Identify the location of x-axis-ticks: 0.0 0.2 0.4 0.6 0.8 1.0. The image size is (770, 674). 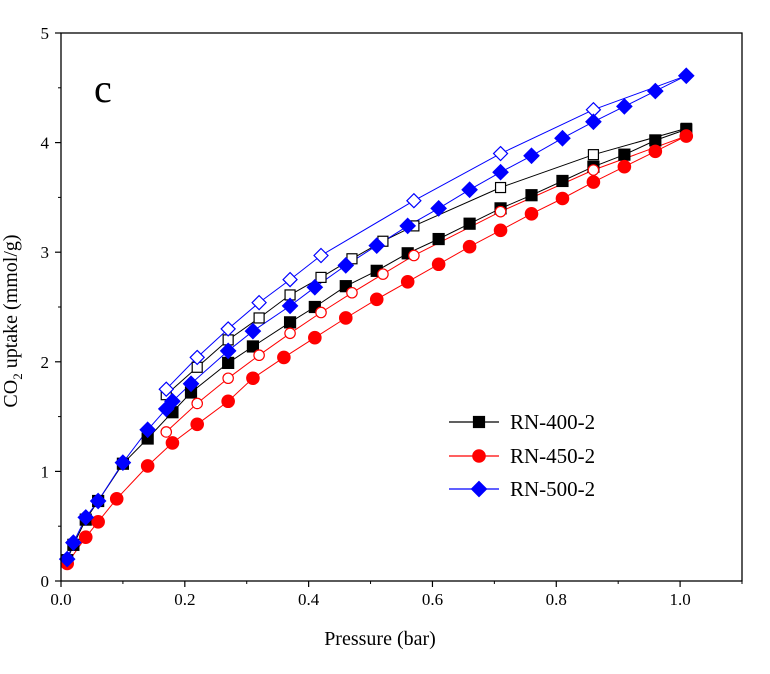
(396, 595).